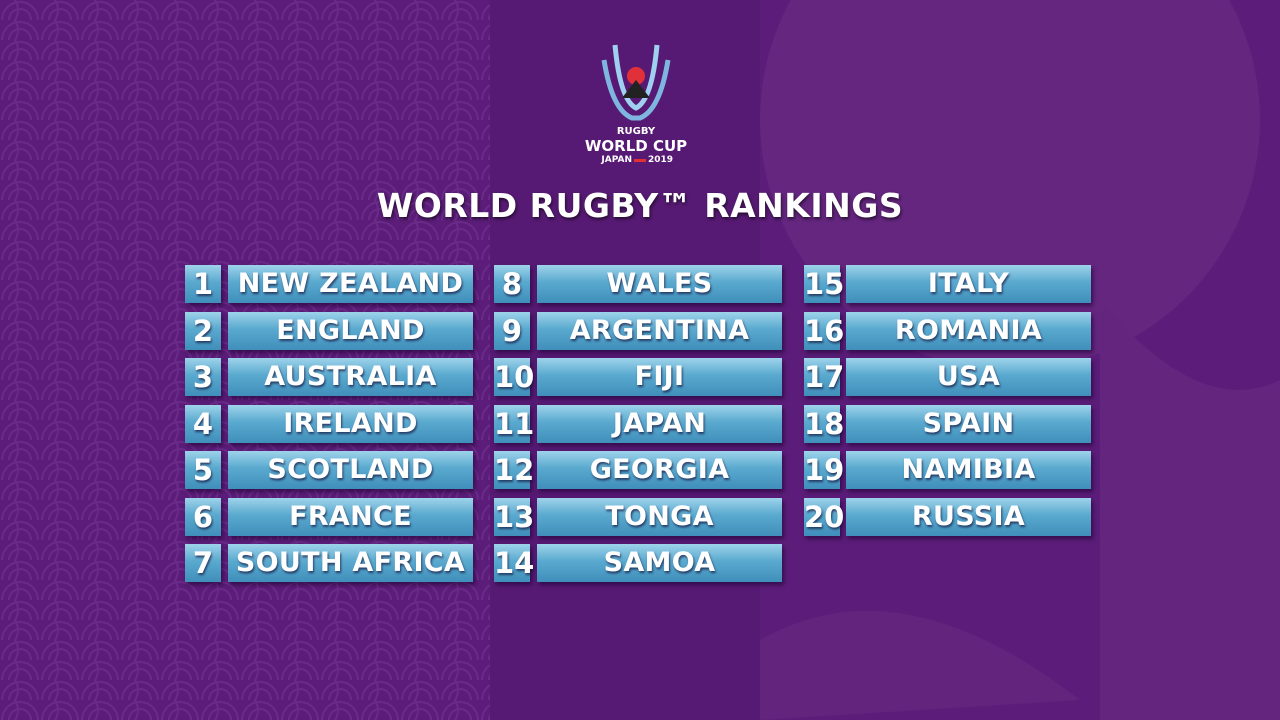  What do you see at coordinates (203, 563) in the screenshot?
I see `rank-number: 7` at bounding box center [203, 563].